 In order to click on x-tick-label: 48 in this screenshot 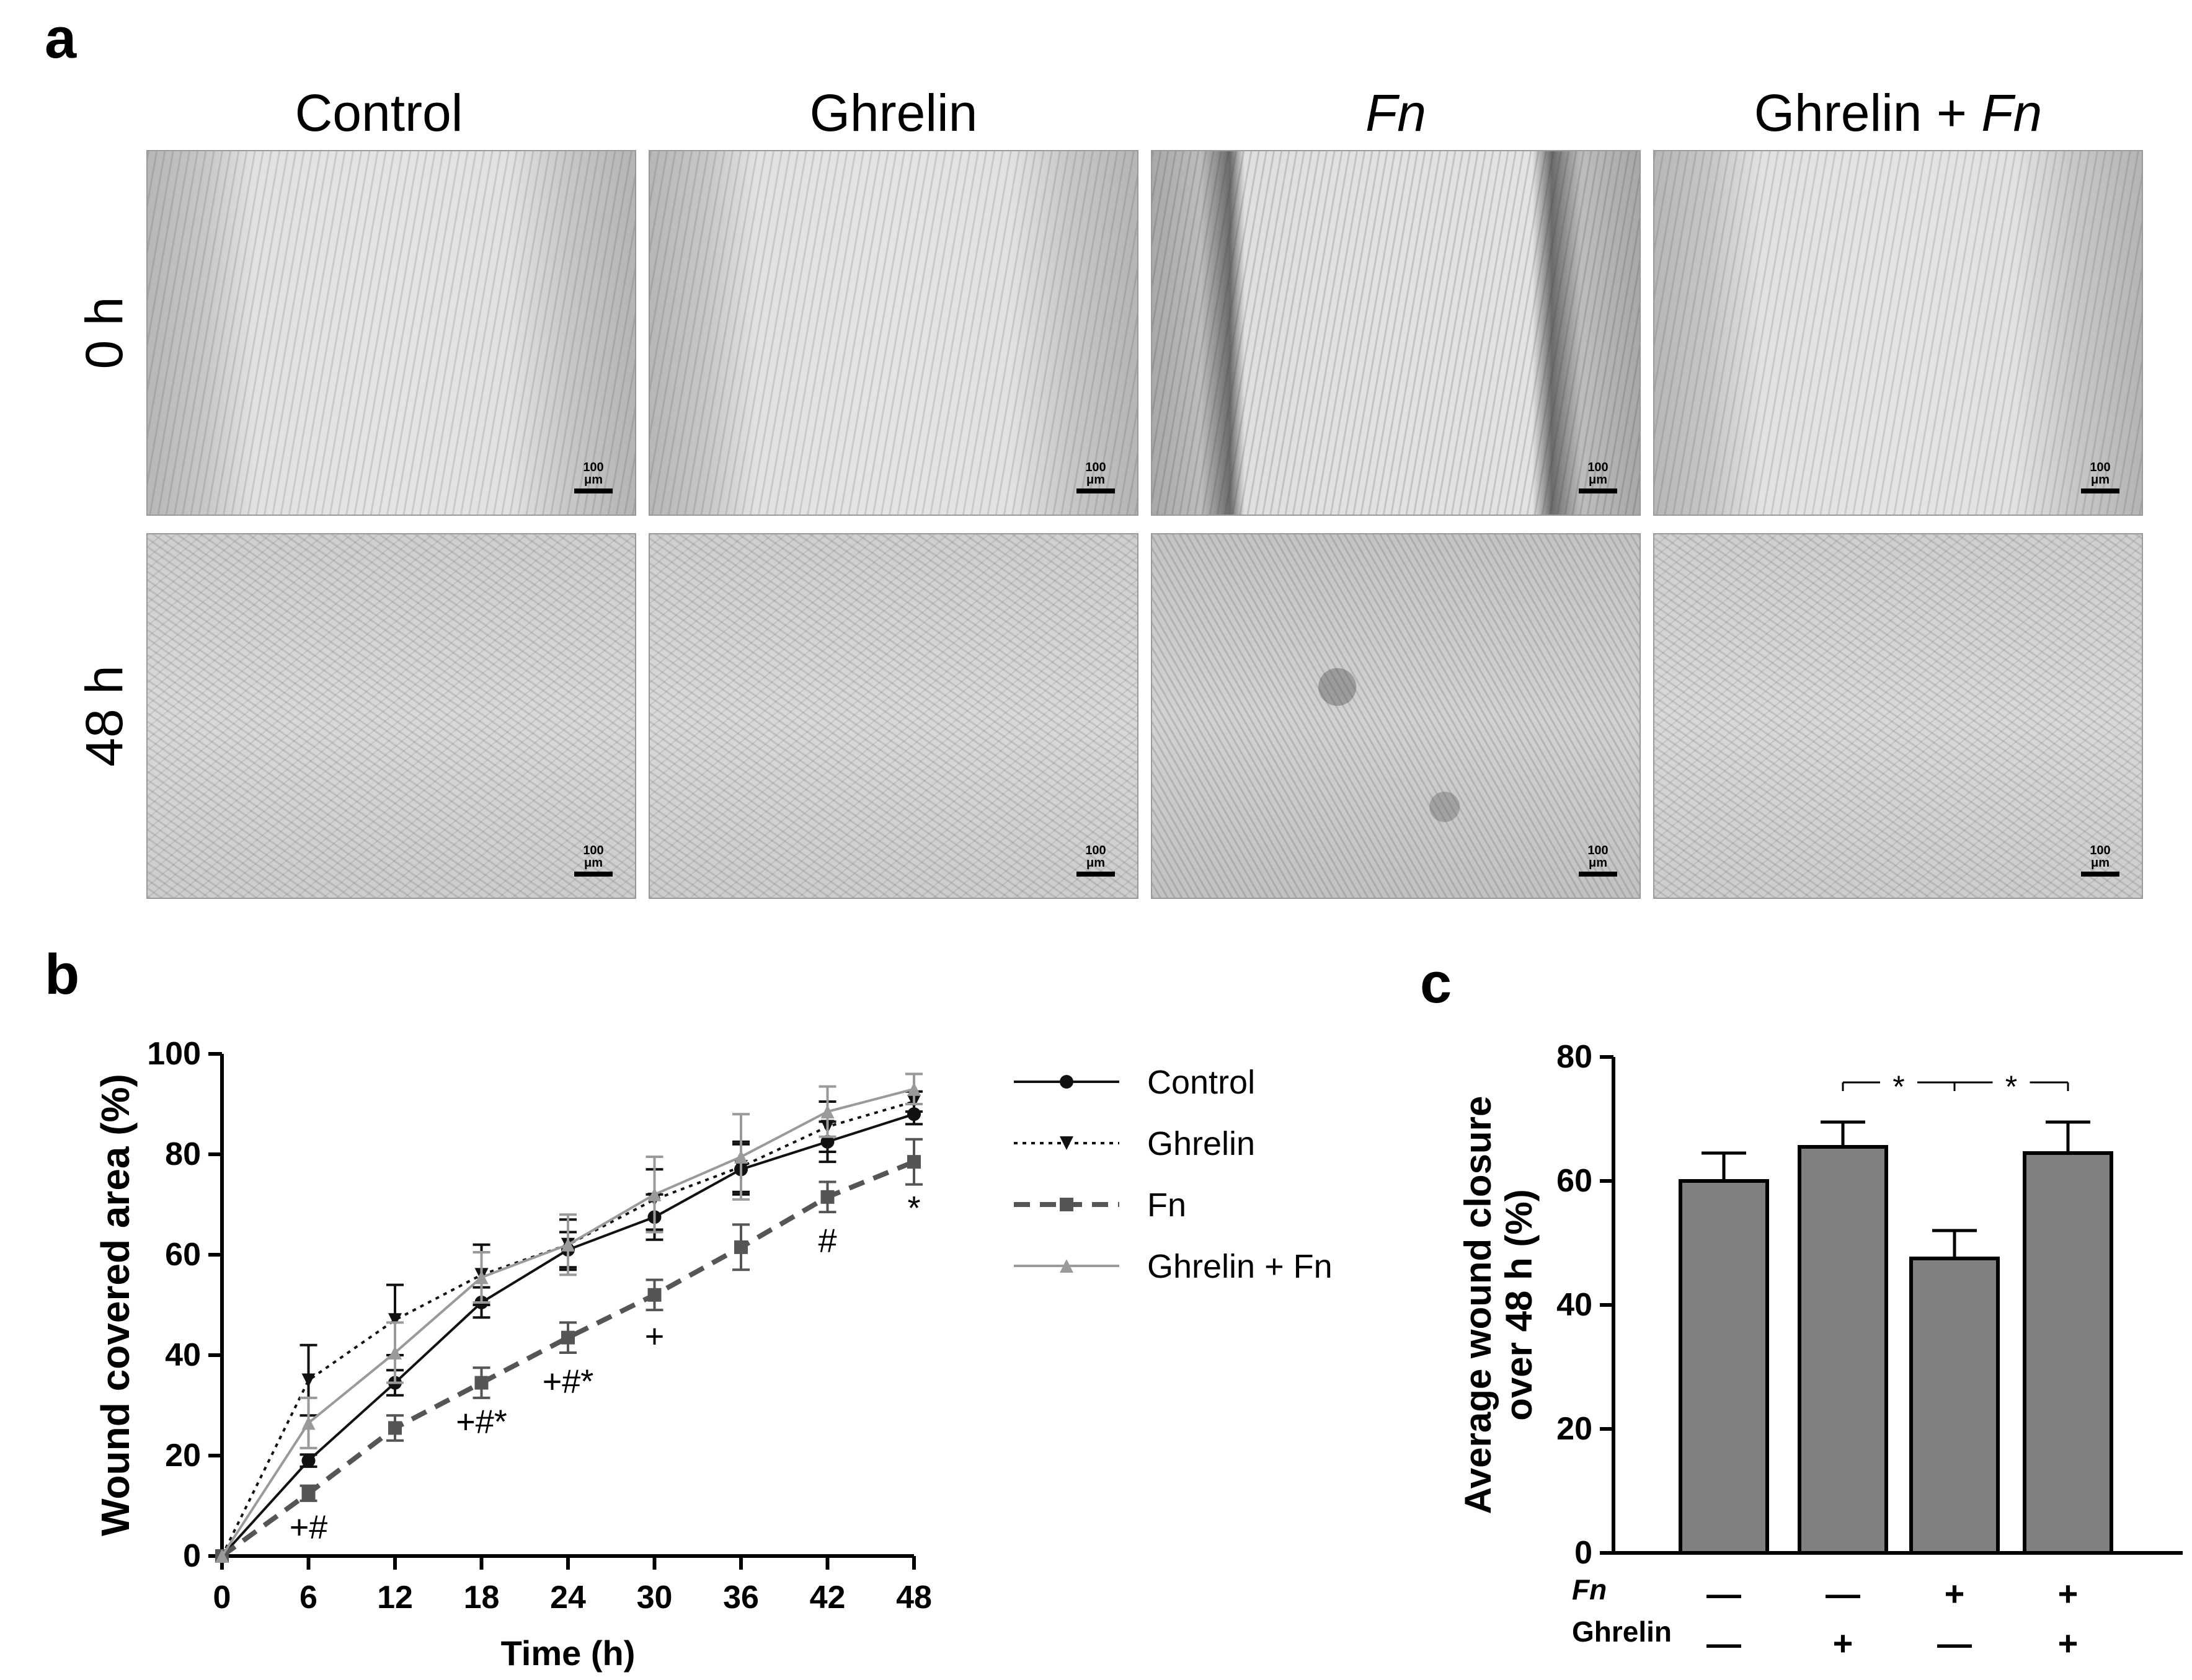, I will do `click(914, 1598)`.